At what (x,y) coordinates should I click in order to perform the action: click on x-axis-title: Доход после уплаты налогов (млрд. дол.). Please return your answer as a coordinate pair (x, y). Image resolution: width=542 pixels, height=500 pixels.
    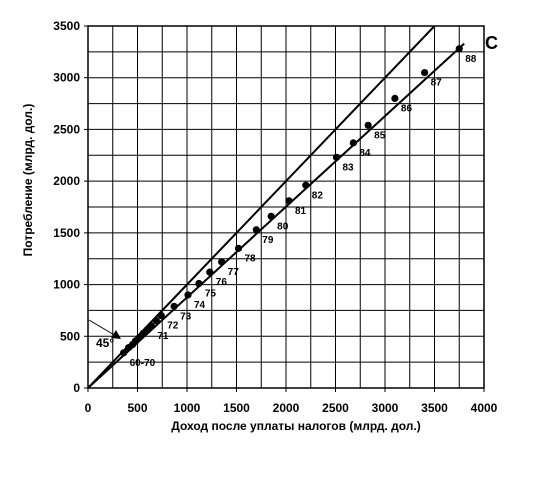
    Looking at the image, I should click on (295, 426).